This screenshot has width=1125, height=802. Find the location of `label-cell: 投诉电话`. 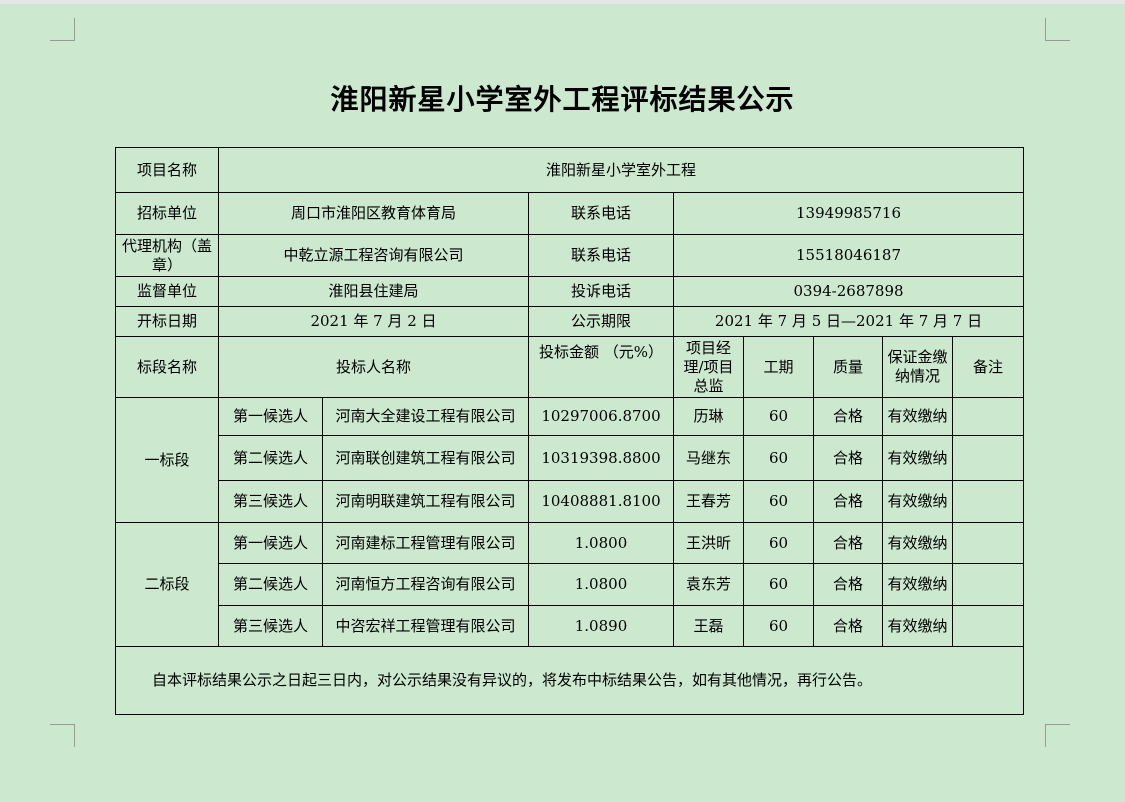

label-cell: 投诉电话 is located at coordinates (601, 291).